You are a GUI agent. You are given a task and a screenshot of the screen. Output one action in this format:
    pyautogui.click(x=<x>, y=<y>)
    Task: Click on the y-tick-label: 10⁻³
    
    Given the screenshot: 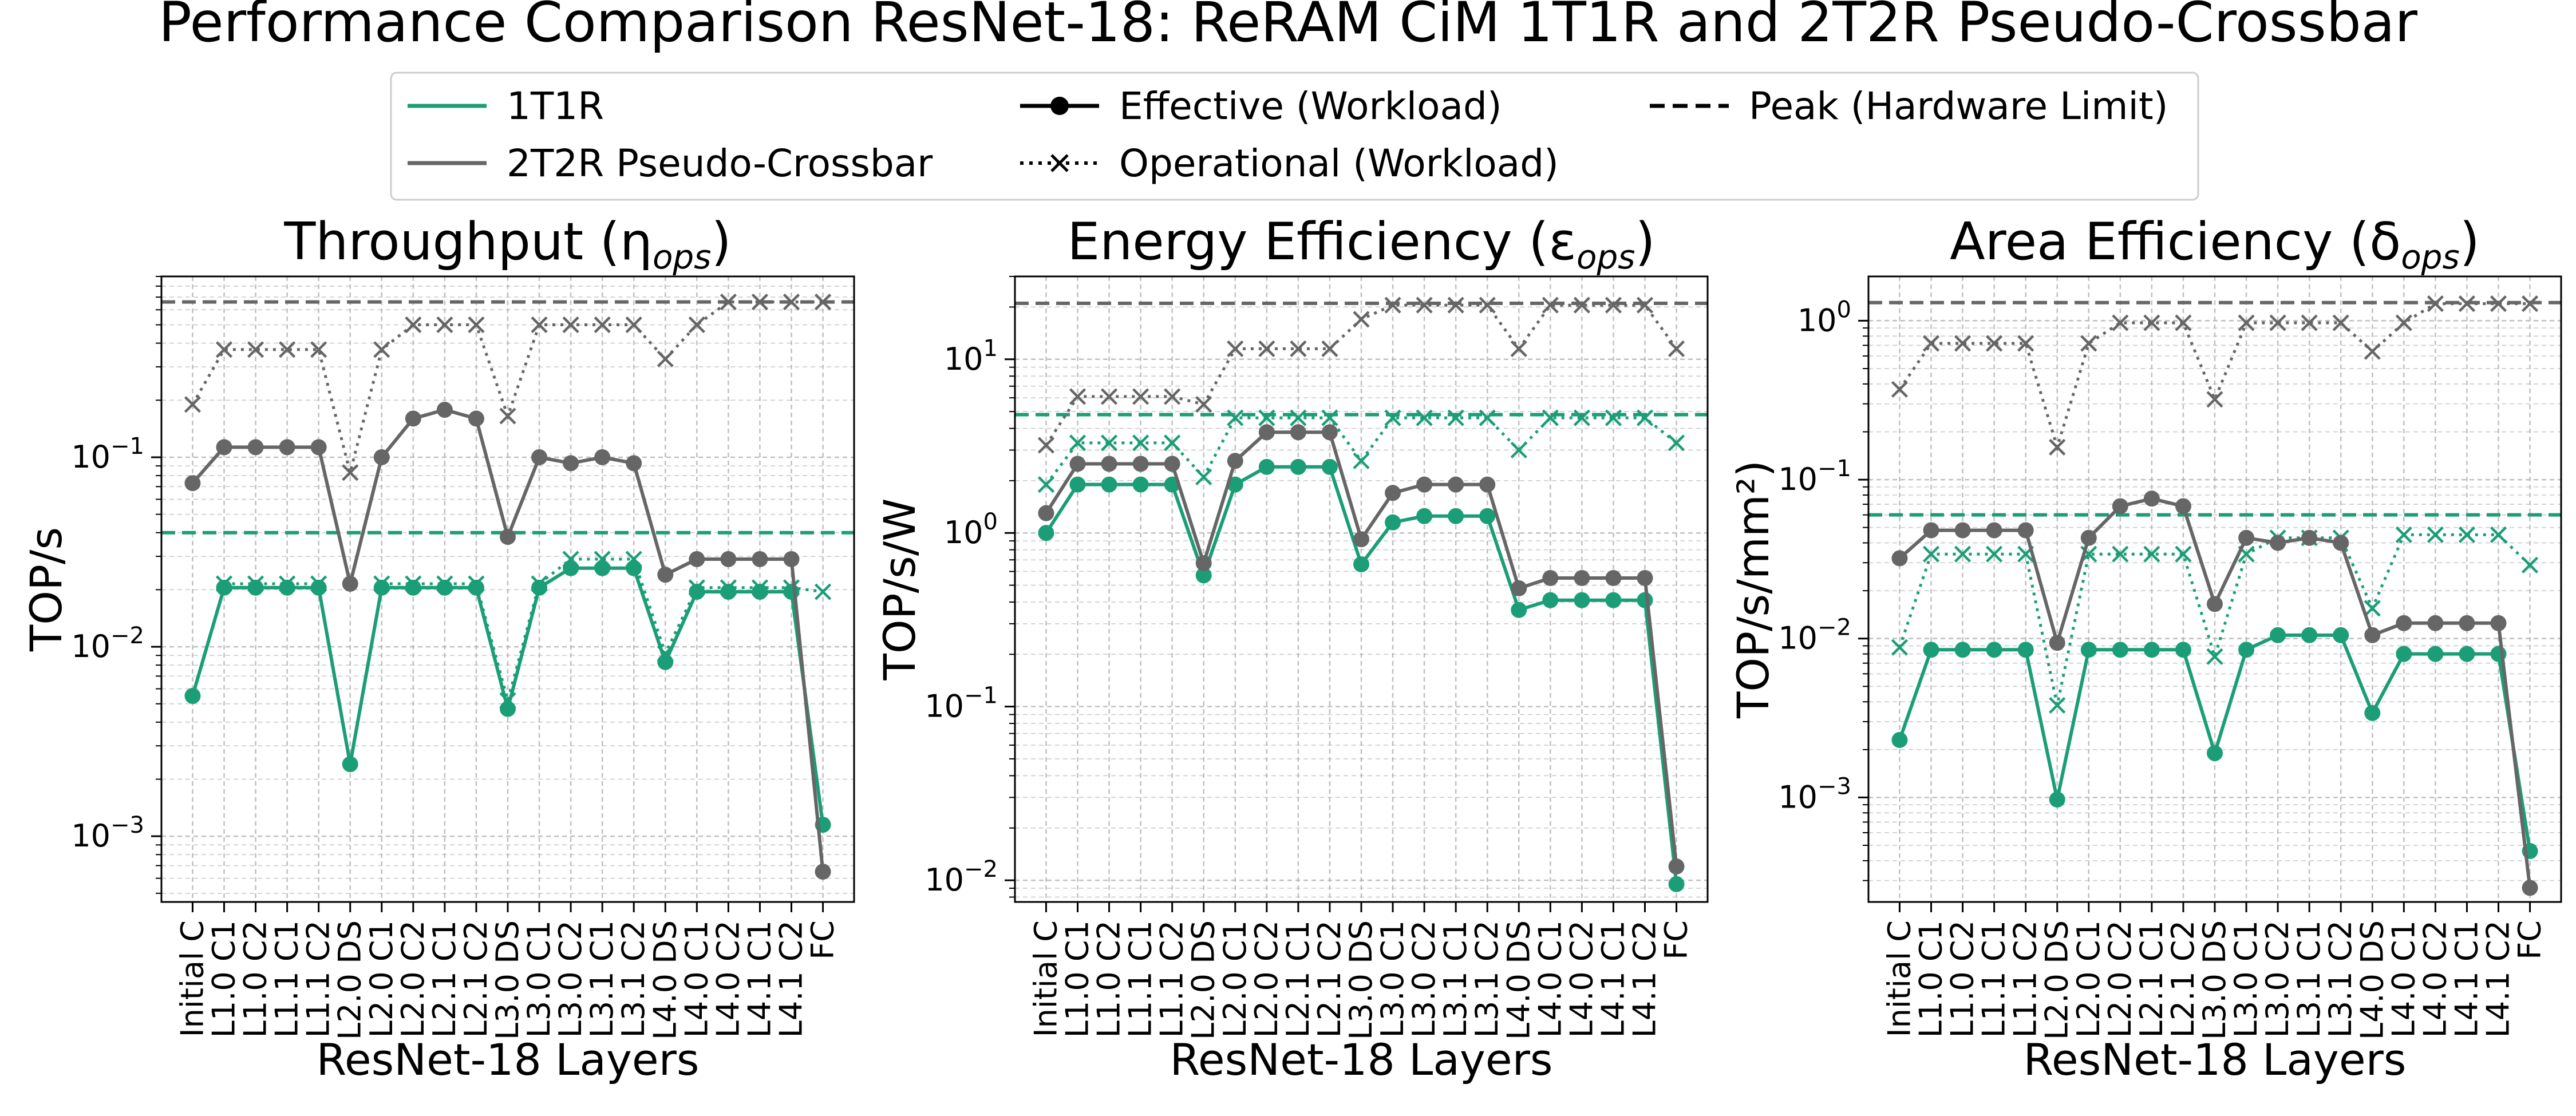 What is the action you would take?
    pyautogui.click(x=107, y=833)
    